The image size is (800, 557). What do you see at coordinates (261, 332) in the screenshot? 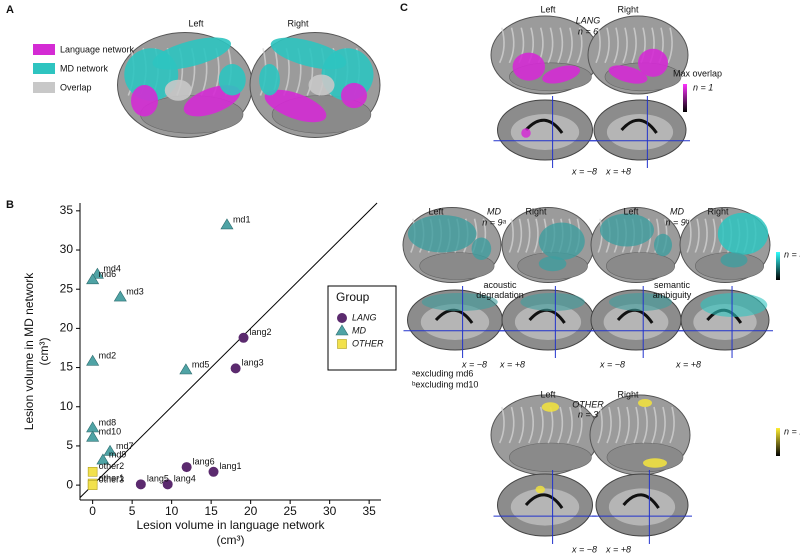
I see `point-label: lang2` at bounding box center [261, 332].